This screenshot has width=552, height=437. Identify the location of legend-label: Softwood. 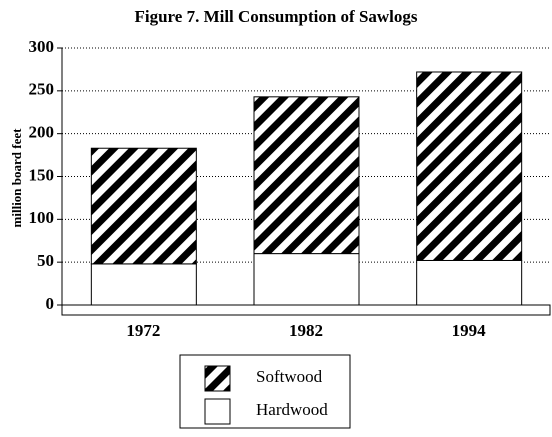
(289, 376).